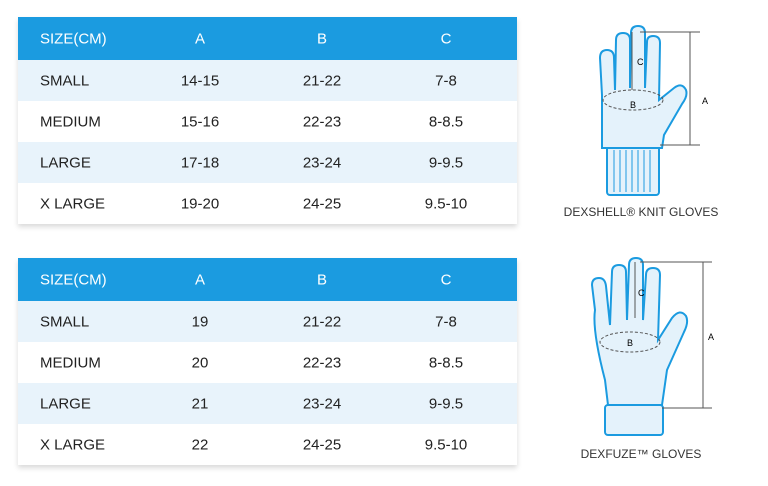 This screenshot has width=768, height=486. Describe the element at coordinates (200, 403) in the screenshot. I see `table-cell: 21` at that location.